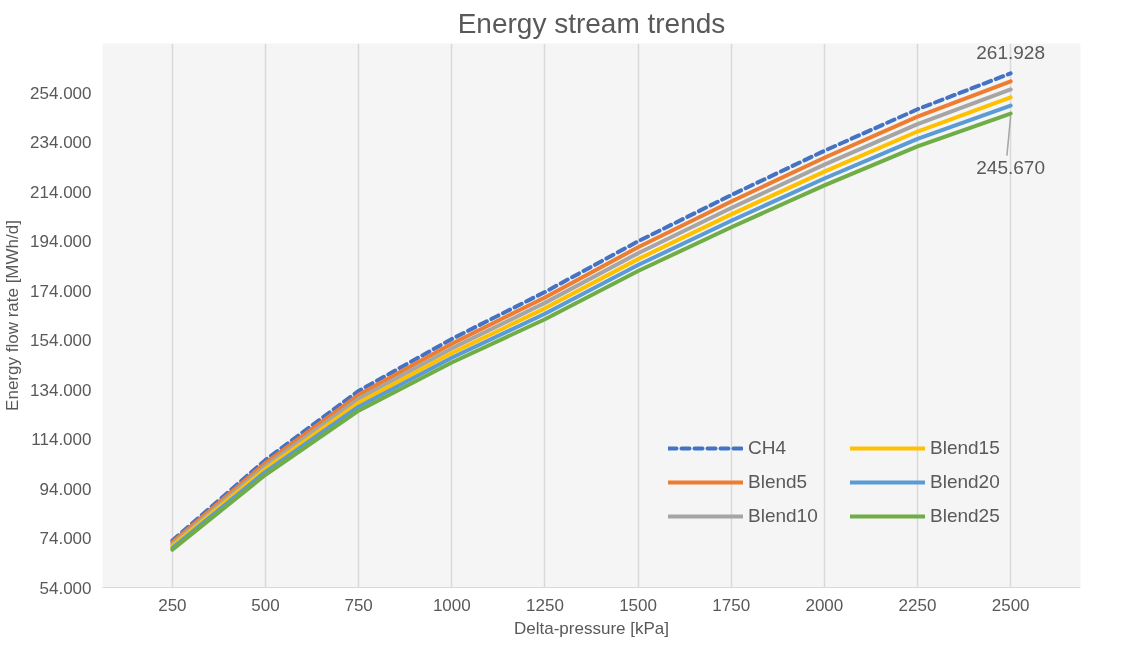 Image resolution: width=1132 pixels, height=649 pixels. I want to click on y-tick-label: 114.000, so click(61, 440).